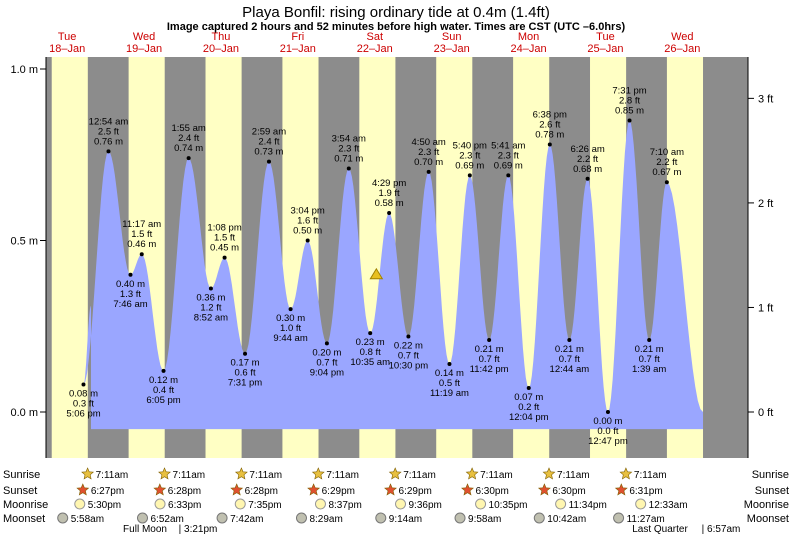 The height and width of the screenshot is (538, 793). What do you see at coordinates (308, 211) in the screenshot?
I see `tide-time: 3:04 pm` at bounding box center [308, 211].